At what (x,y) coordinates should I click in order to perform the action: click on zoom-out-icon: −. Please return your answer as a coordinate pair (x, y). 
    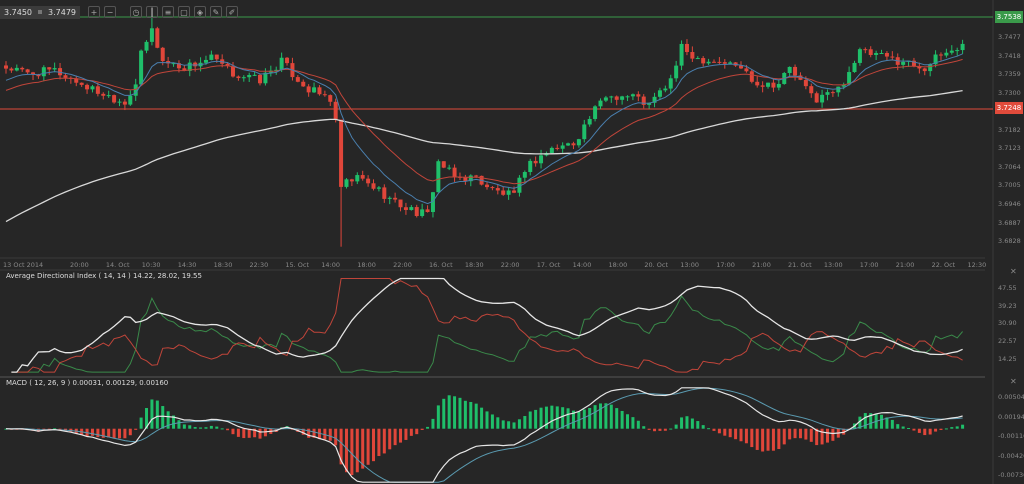
    Looking at the image, I should click on (110, 12).